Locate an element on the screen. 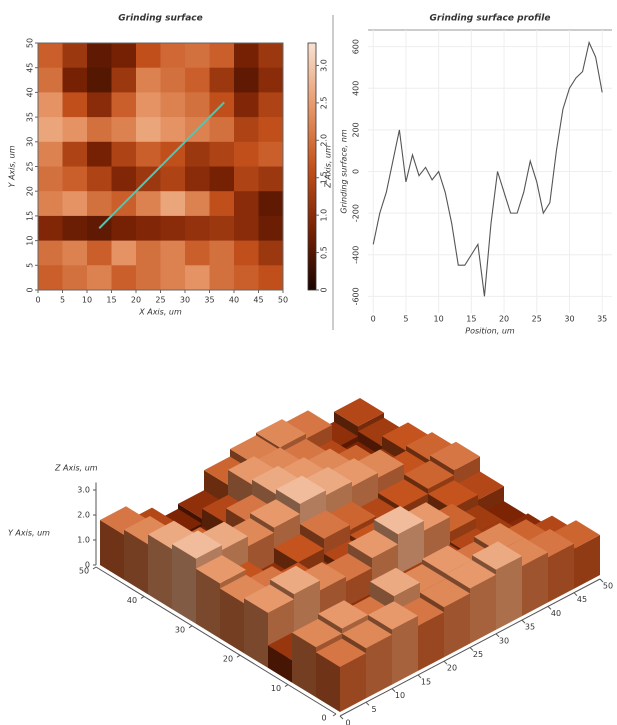 The width and height of the screenshot is (617, 725). x-tick-label: 30 is located at coordinates (569, 319).